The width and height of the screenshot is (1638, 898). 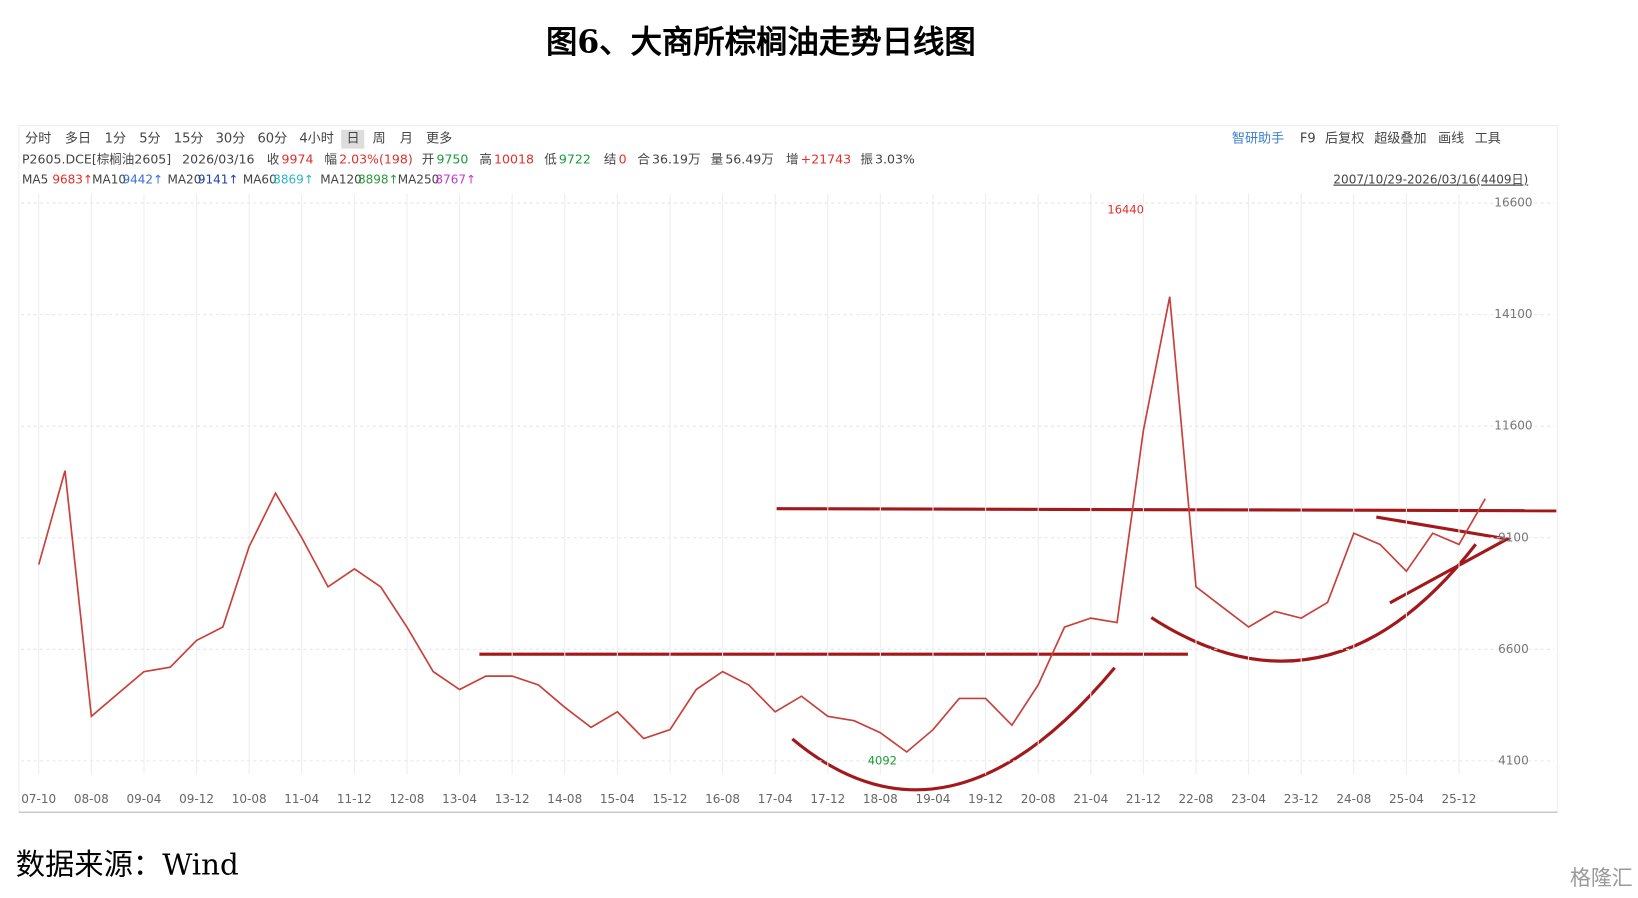 What do you see at coordinates (149, 139) in the screenshot?
I see `toolbar-item: 5分` at bounding box center [149, 139].